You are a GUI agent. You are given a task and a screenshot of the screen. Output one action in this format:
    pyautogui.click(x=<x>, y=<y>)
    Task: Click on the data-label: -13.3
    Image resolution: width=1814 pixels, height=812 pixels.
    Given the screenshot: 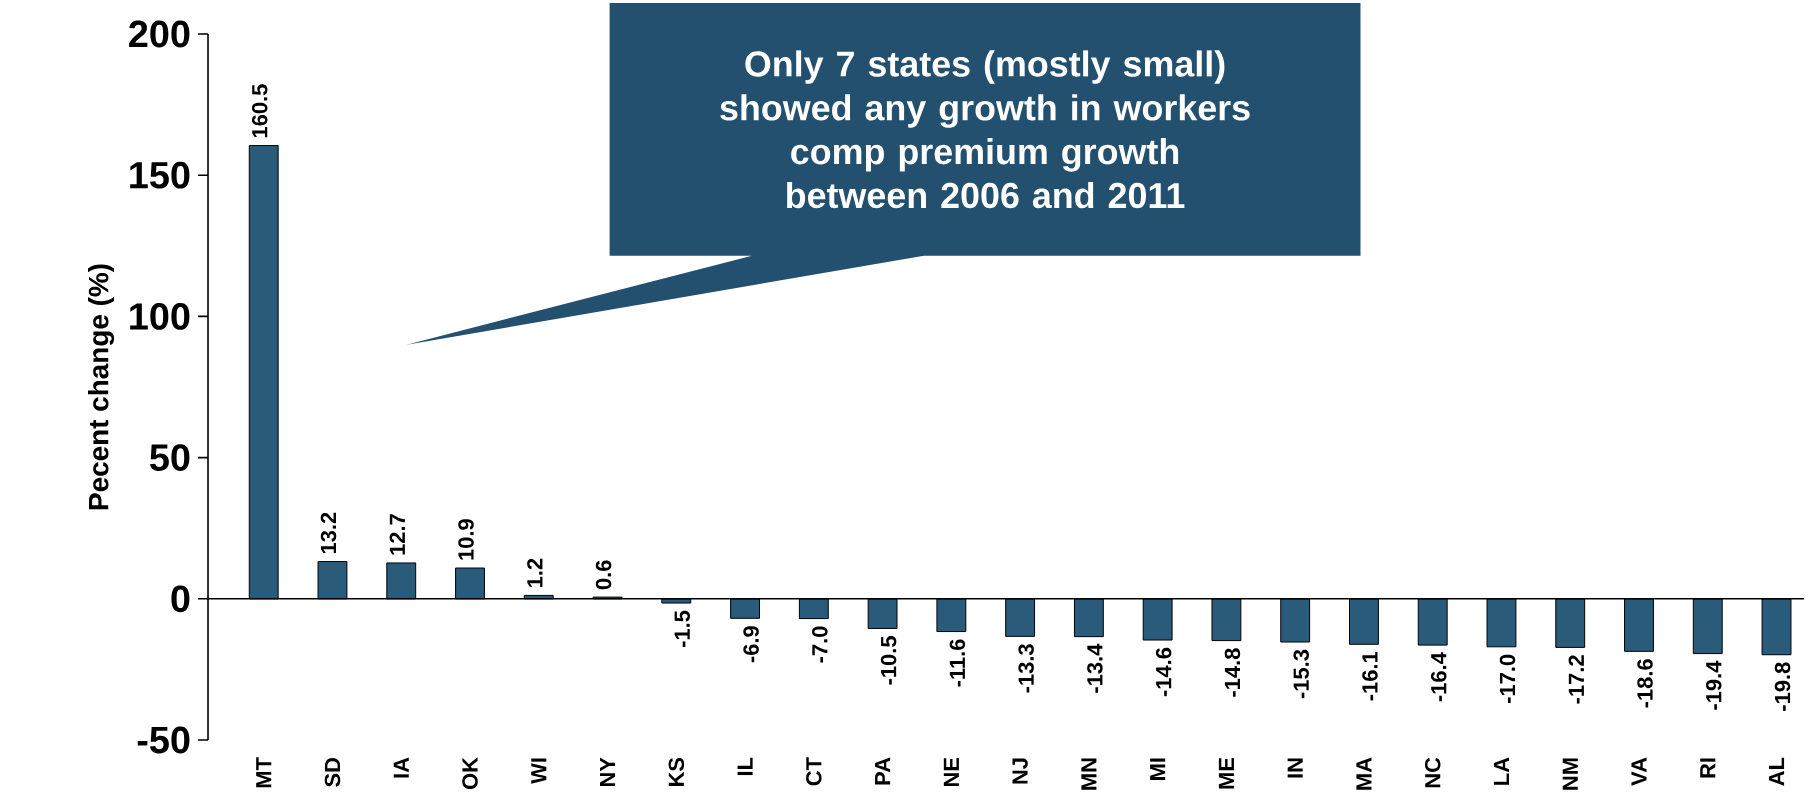 What is the action you would take?
    pyautogui.click(x=1026, y=668)
    